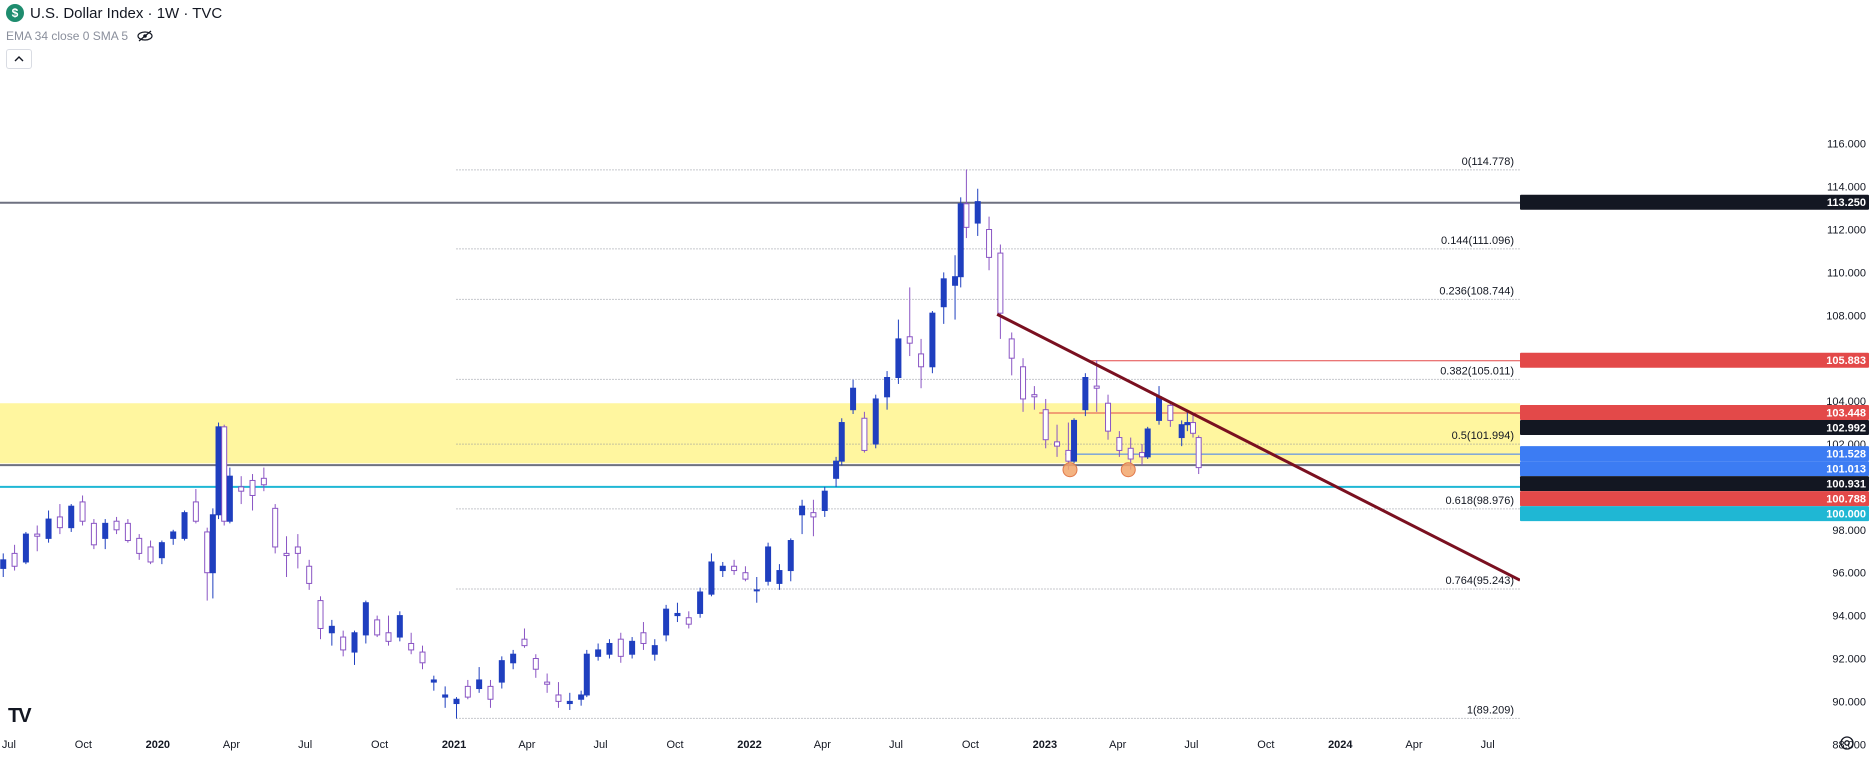  What do you see at coordinates (126, 13) in the screenshot?
I see `chart-title: U.S. Dollar Index · 1W · TVC` at bounding box center [126, 13].